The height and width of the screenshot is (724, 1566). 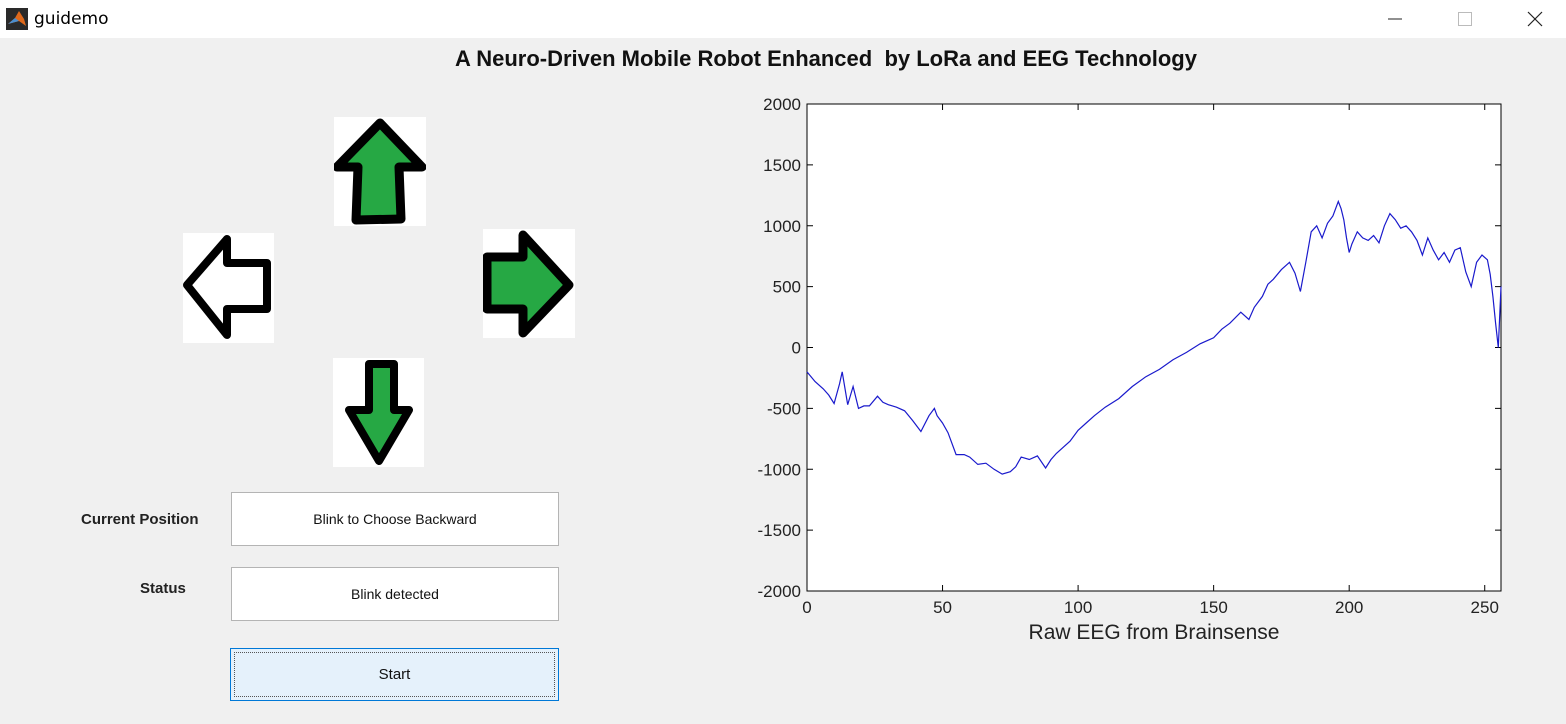 I want to click on x-tick-label: 100, so click(x=1078, y=607).